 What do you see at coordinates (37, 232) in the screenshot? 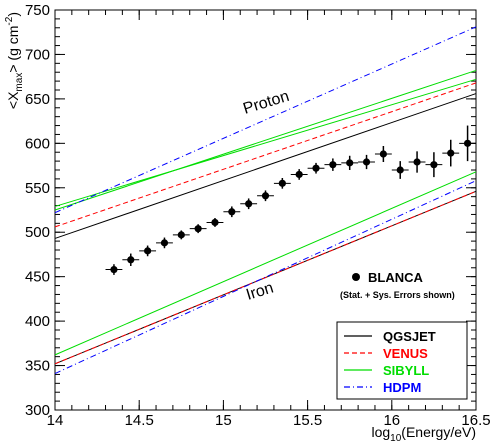
I see `y-tick-label: 500` at bounding box center [37, 232].